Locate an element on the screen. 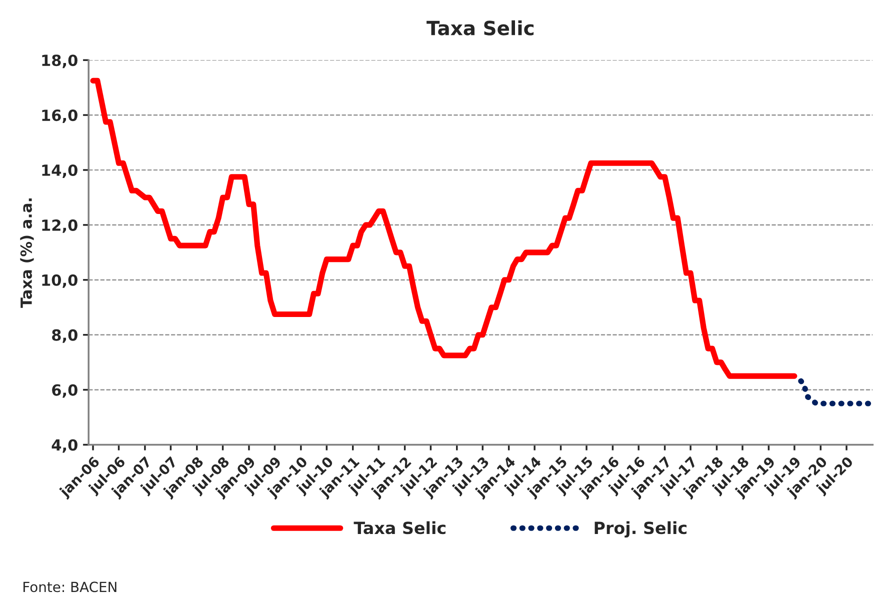 The width and height of the screenshot is (886, 601). y-tick-label: 10,0 is located at coordinates (60, 281).